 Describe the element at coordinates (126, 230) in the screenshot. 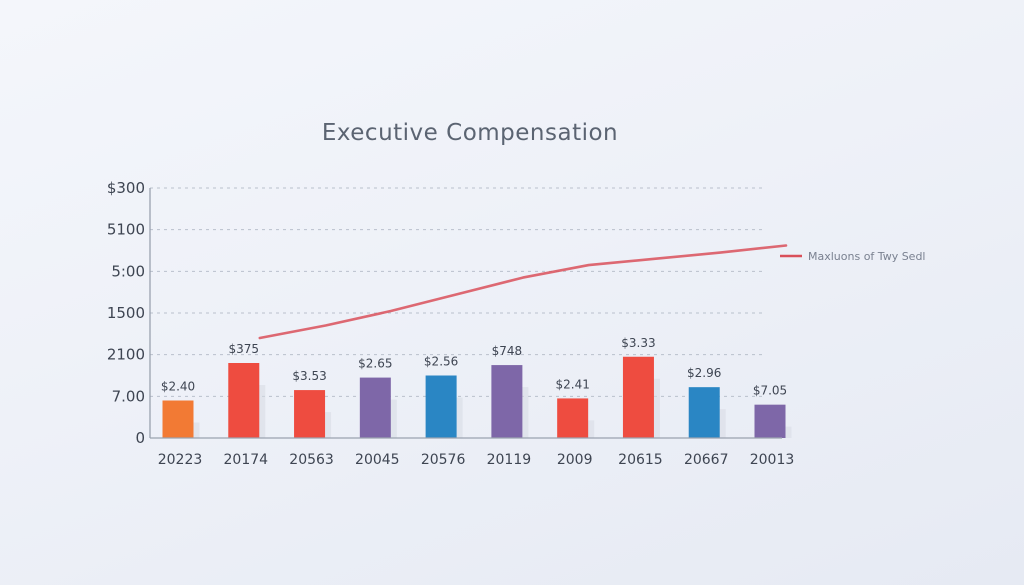

I see `y-tick-label: 5100` at that location.